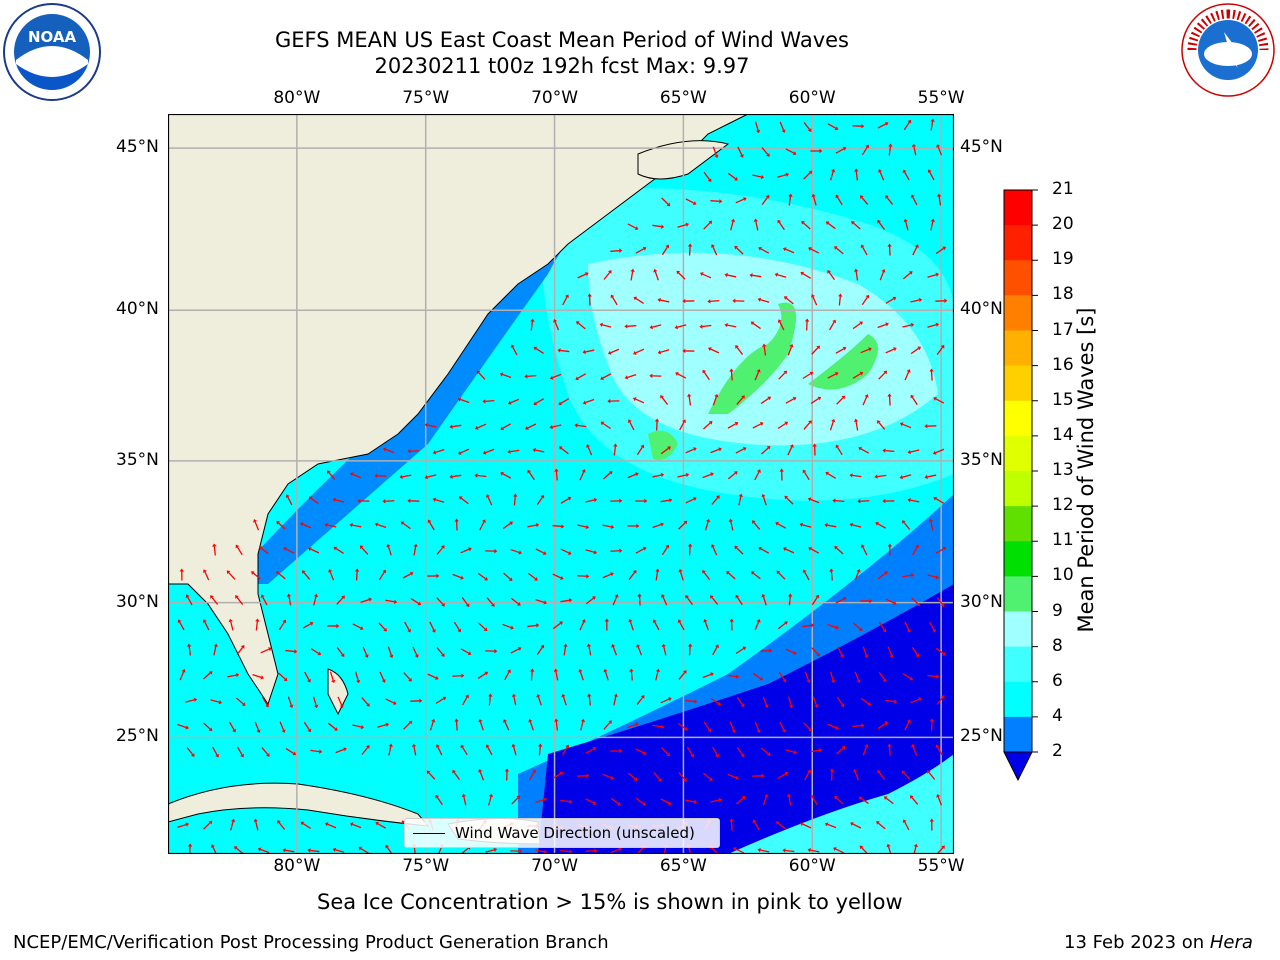 This screenshot has height=960, width=1280. What do you see at coordinates (1063, 364) in the screenshot?
I see `colorbar-tick-label: 16` at bounding box center [1063, 364].